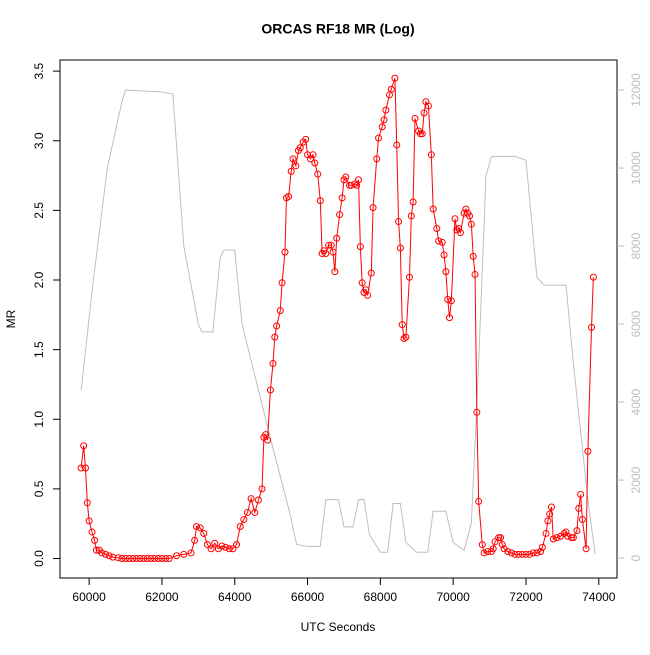 Image resolution: width=650 pixels, height=655 pixels. I want to click on x-tick-label: 60000, so click(89, 597).